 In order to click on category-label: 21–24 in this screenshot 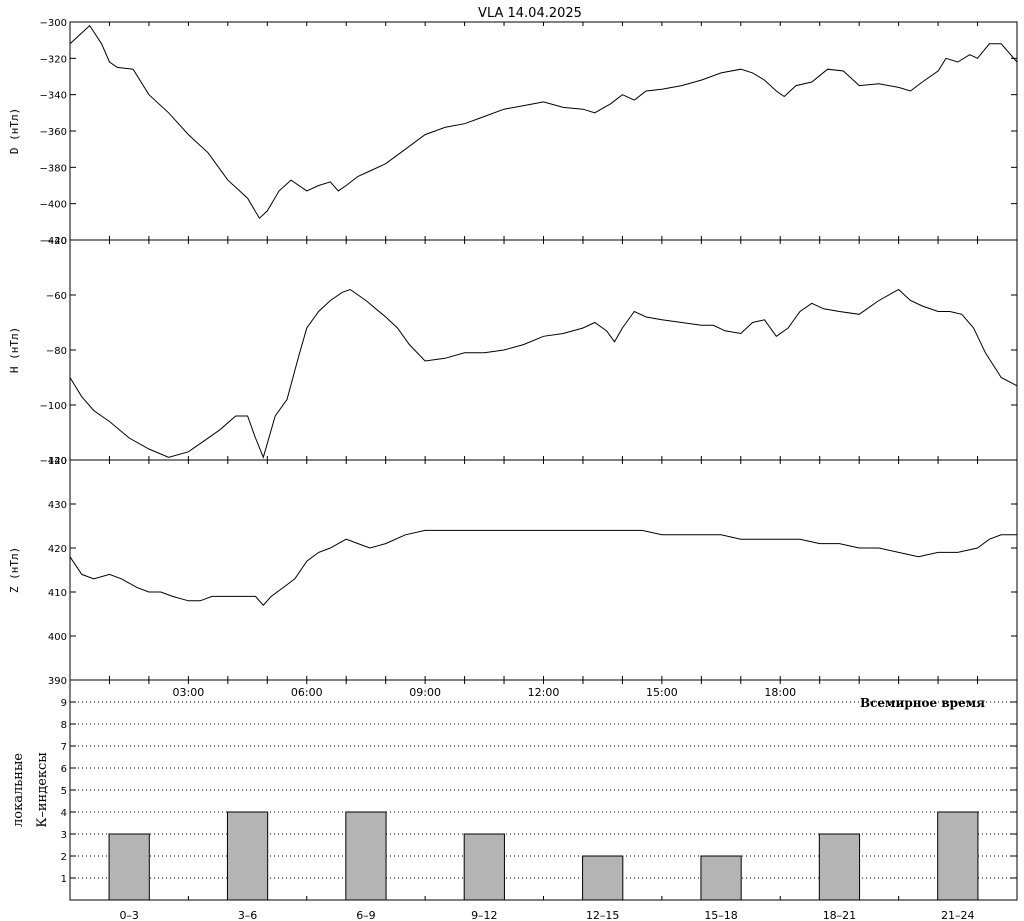, I will do `click(958, 915)`.